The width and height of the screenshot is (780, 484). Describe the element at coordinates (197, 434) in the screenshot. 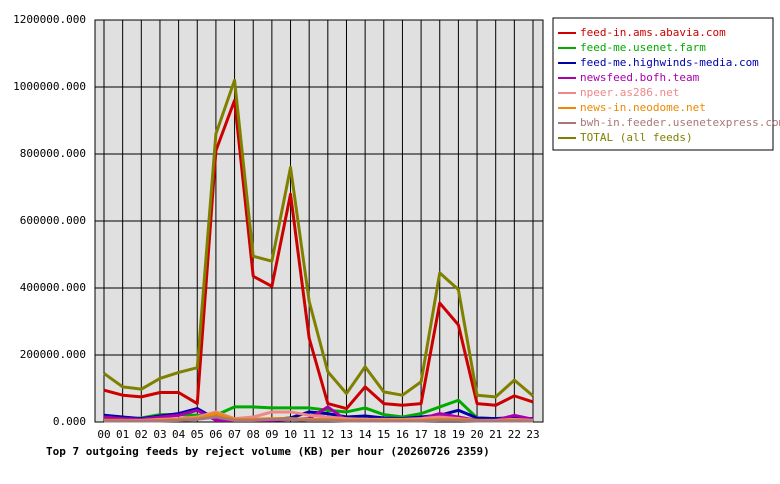

I see `x-tick-label: 05` at that location.